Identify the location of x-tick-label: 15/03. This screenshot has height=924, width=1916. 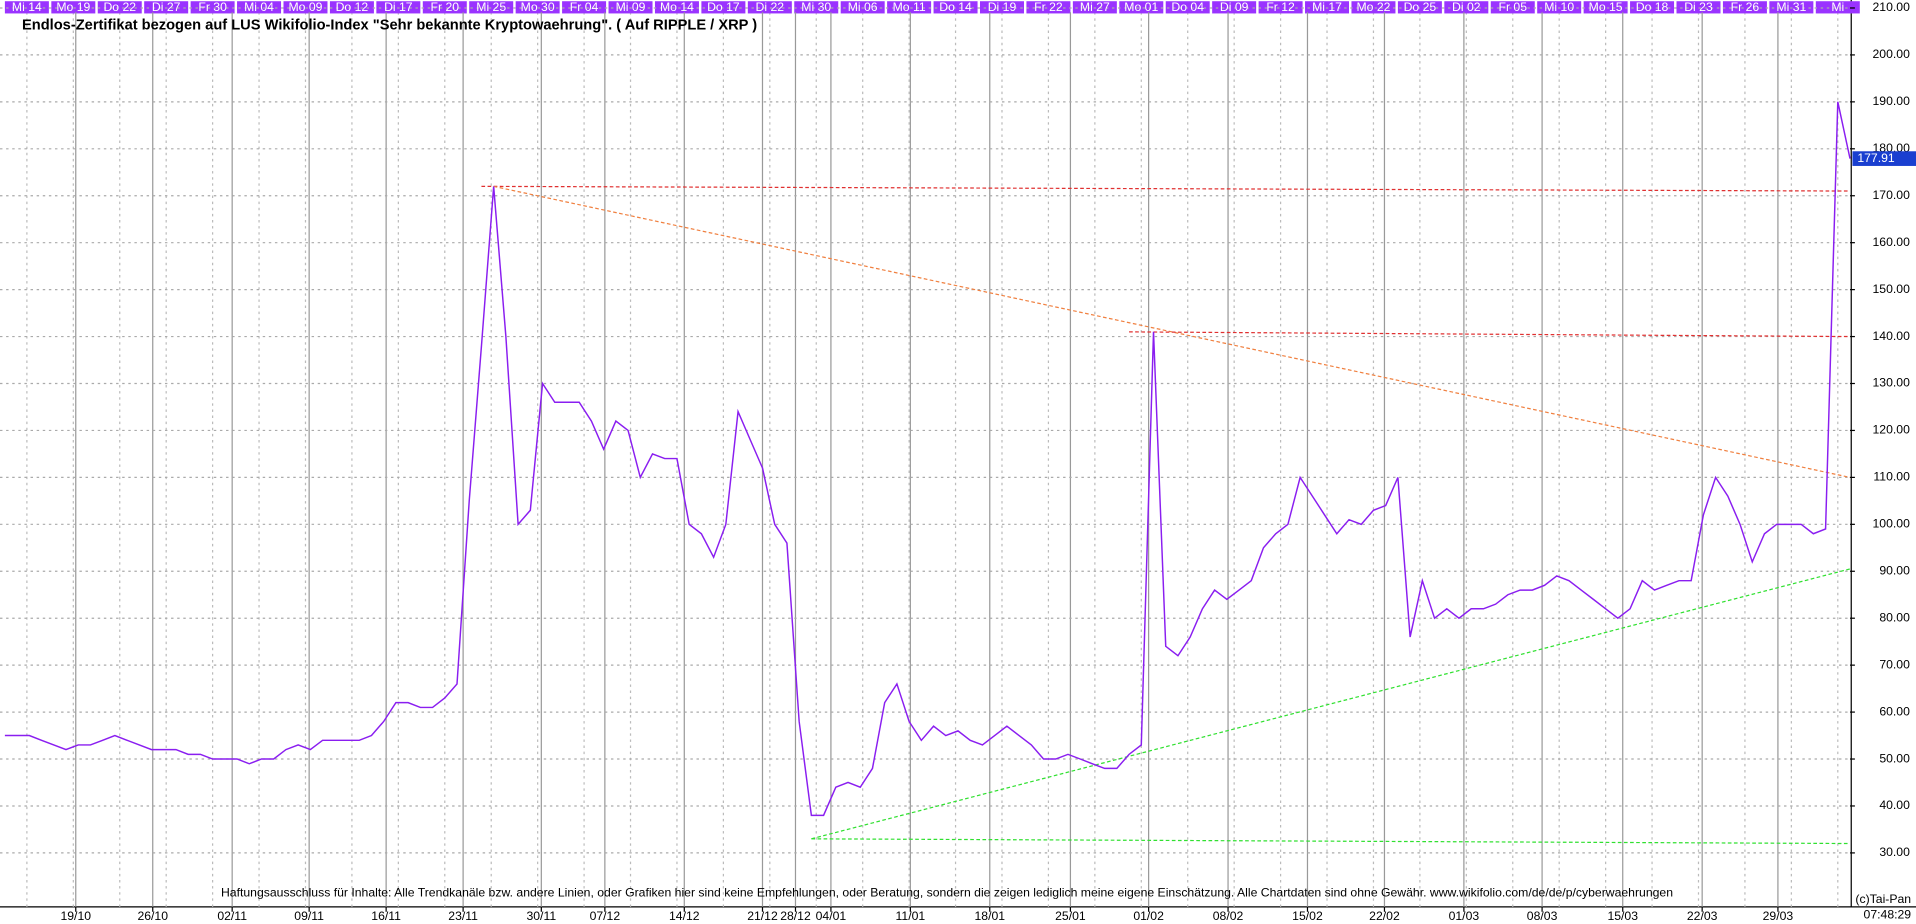
(1622, 916).